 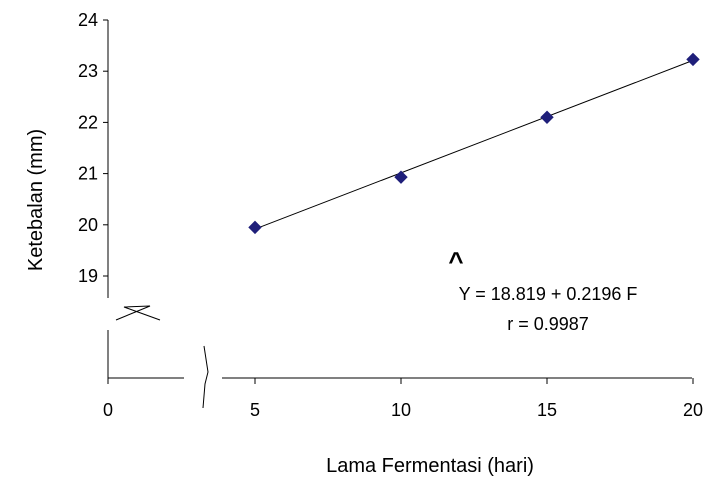 I want to click on x-tick-label: 15, so click(x=547, y=410).